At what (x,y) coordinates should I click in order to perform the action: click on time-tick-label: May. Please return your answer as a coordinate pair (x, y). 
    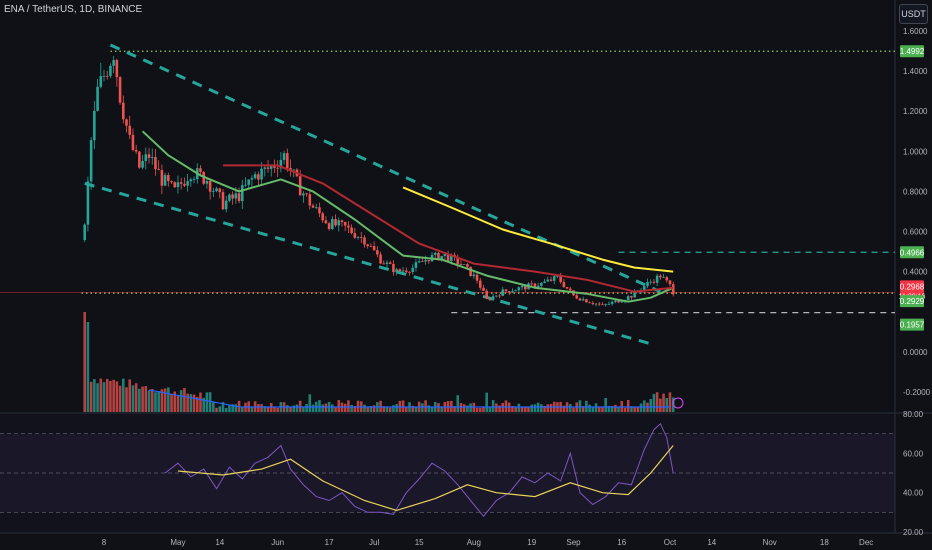
    Looking at the image, I should click on (177, 542).